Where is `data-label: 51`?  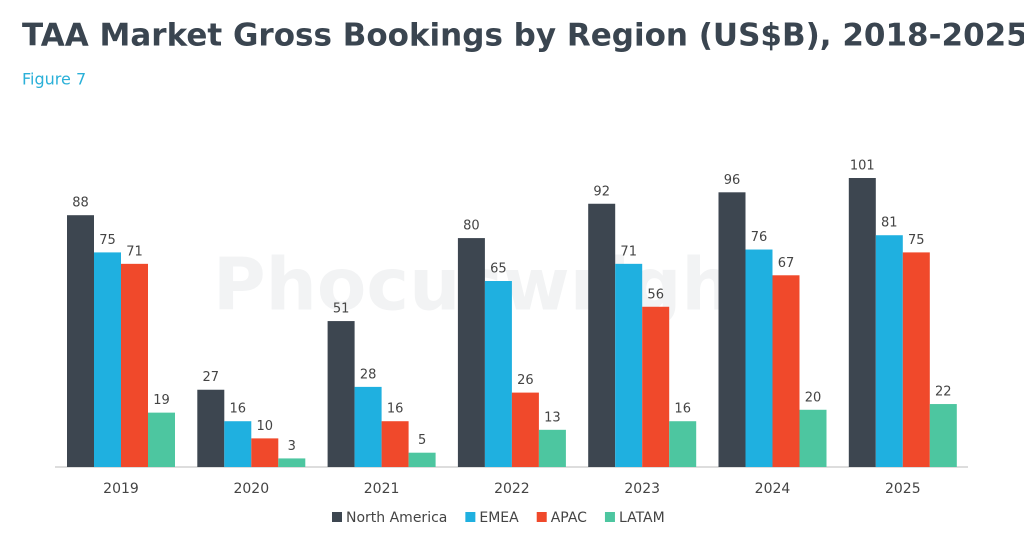
data-label: 51 is located at coordinates (341, 309).